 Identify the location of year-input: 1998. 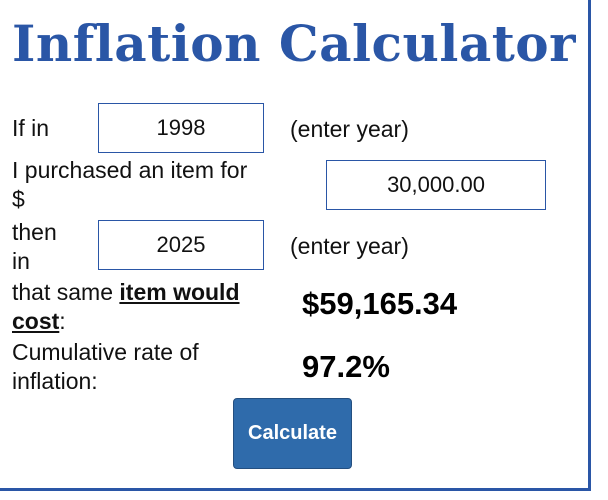
(181, 128).